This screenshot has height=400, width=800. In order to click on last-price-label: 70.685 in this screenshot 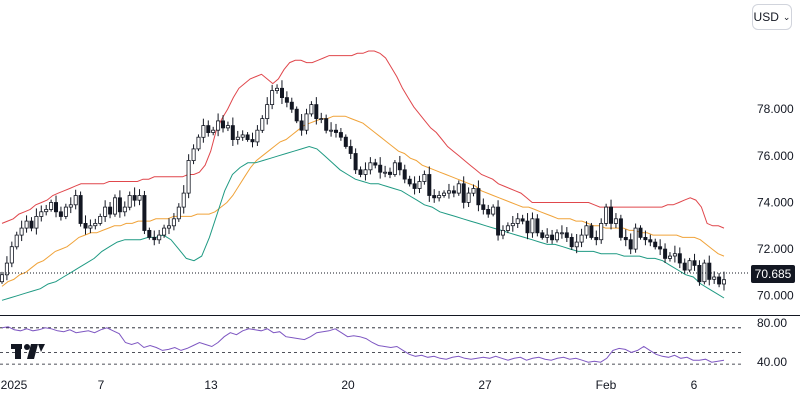, I will do `click(773, 274)`.